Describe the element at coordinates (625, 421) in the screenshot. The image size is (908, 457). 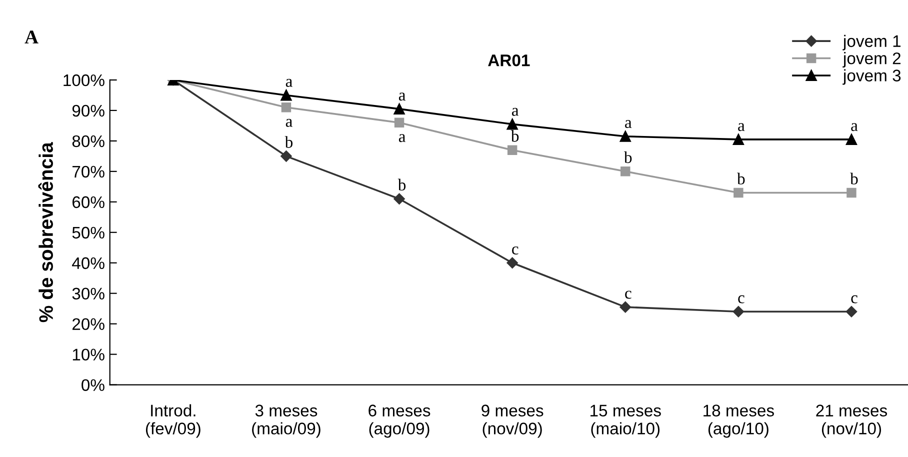
I see `x-tick-label: 15 meses (maio/10)` at that location.